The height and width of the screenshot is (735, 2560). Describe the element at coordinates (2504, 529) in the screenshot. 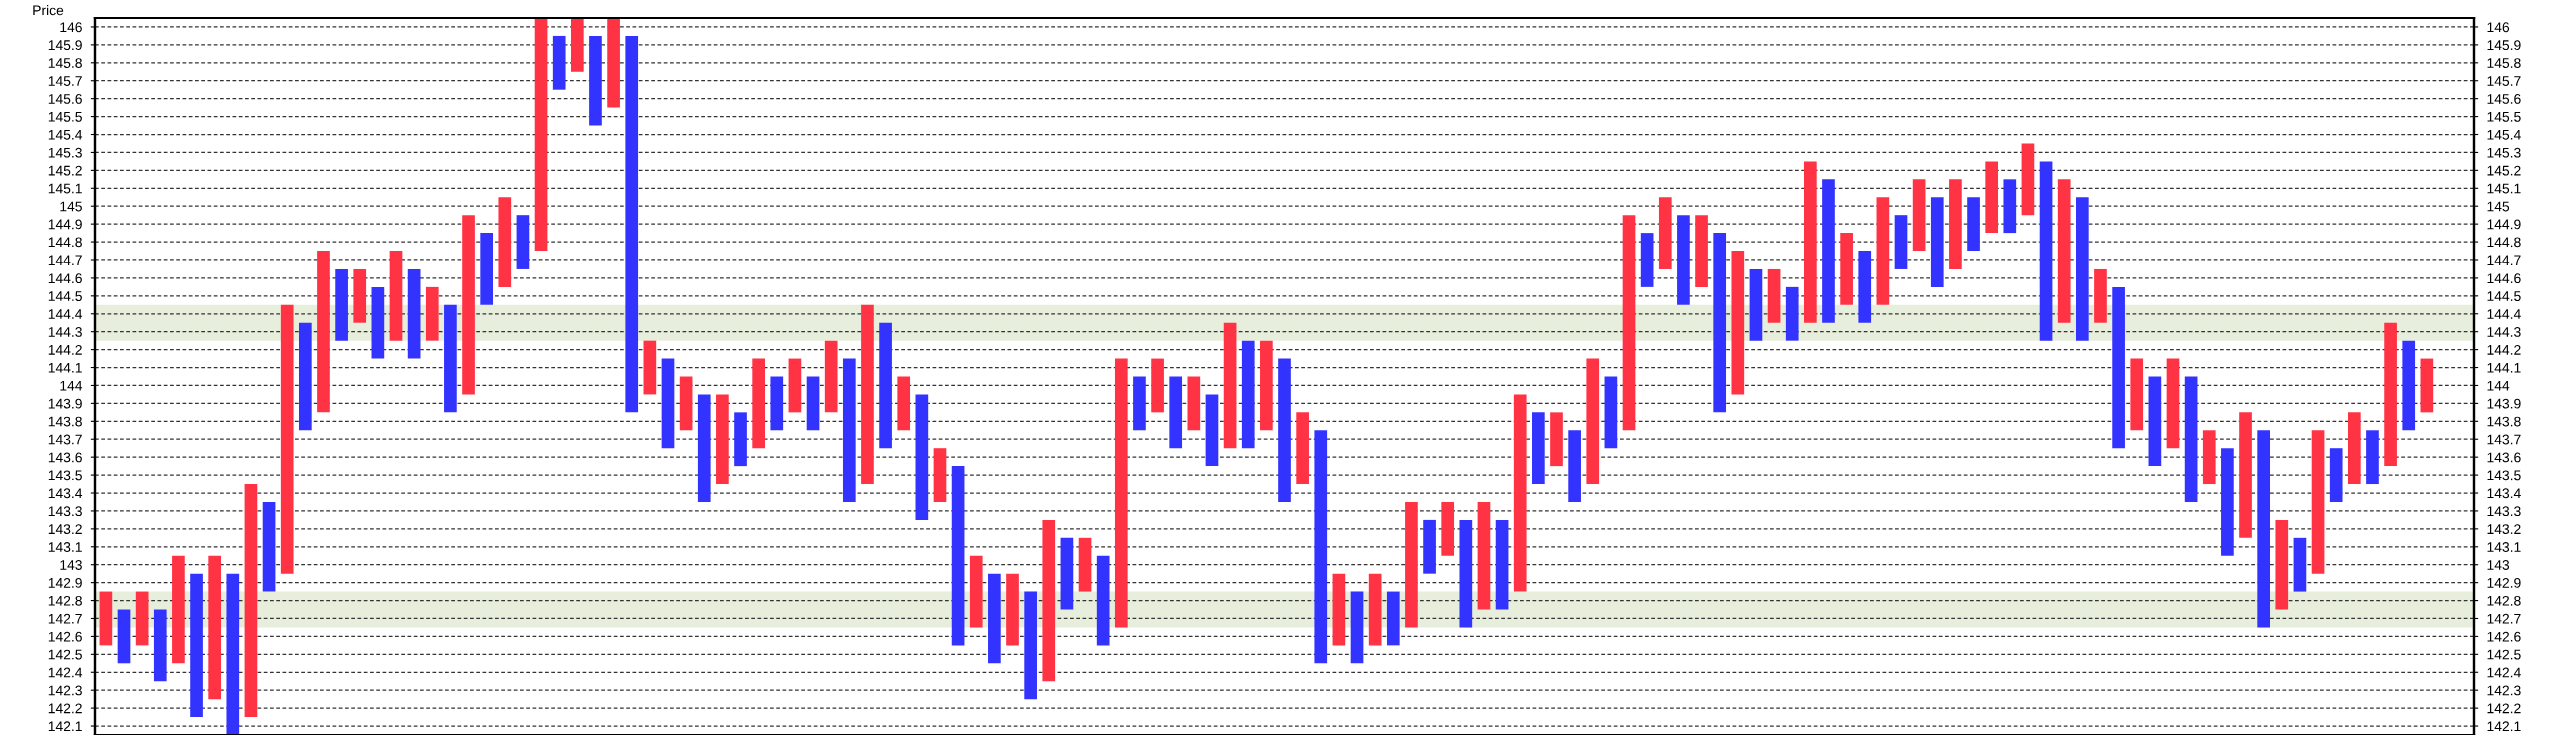

I see `y2-tick-label: 143.2` at that location.